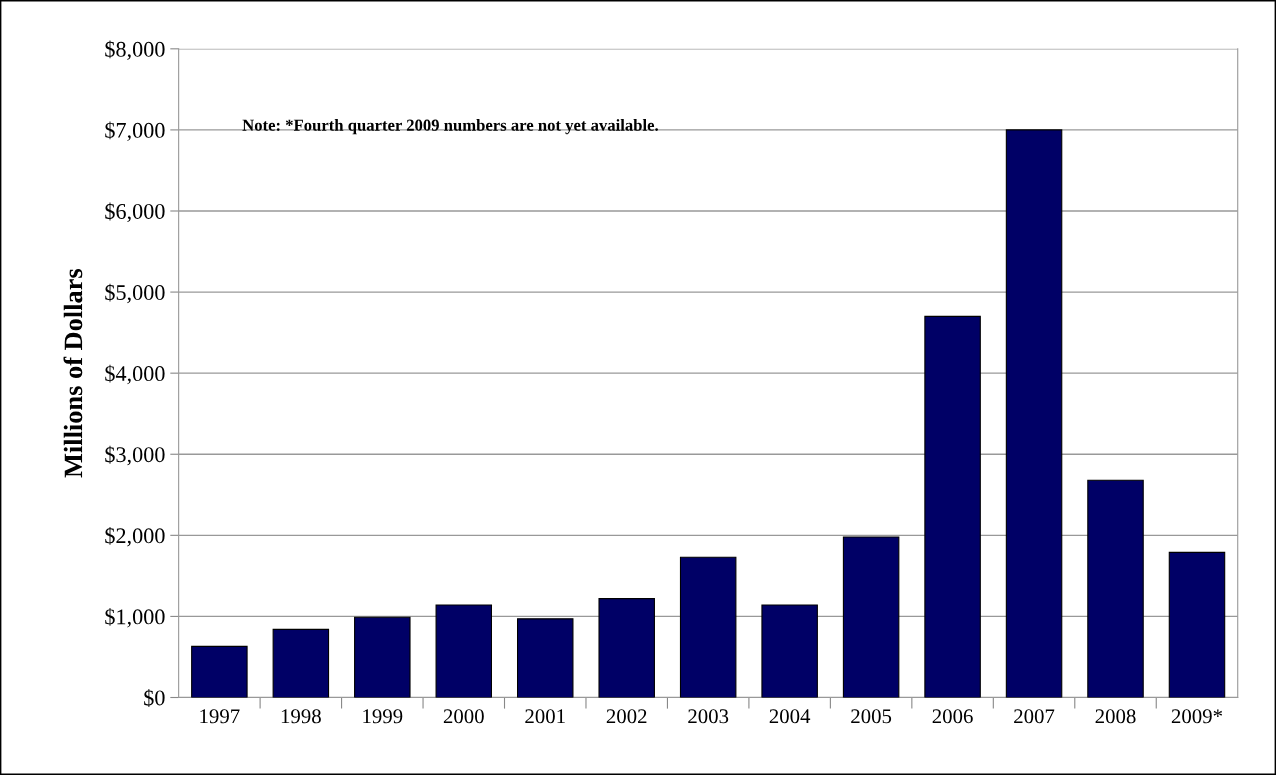 Image resolution: width=1276 pixels, height=775 pixels. Describe the element at coordinates (450, 127) in the screenshot. I see `annotation: Note: *Fourth quarter 2009 numbers are not yet available.` at that location.